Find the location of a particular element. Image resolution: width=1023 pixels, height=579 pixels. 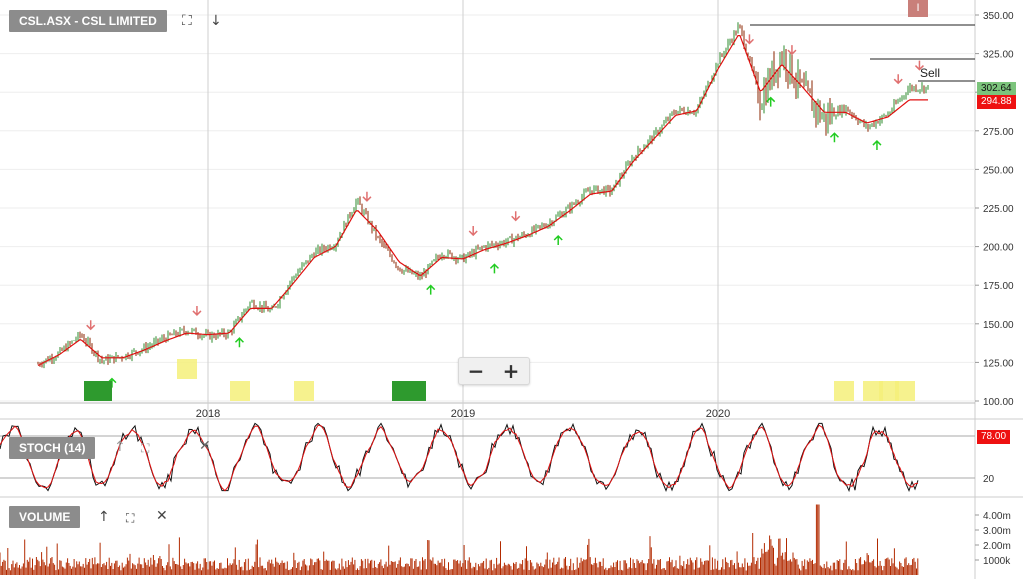

y-tick-label: 250.00 is located at coordinates (998, 170).